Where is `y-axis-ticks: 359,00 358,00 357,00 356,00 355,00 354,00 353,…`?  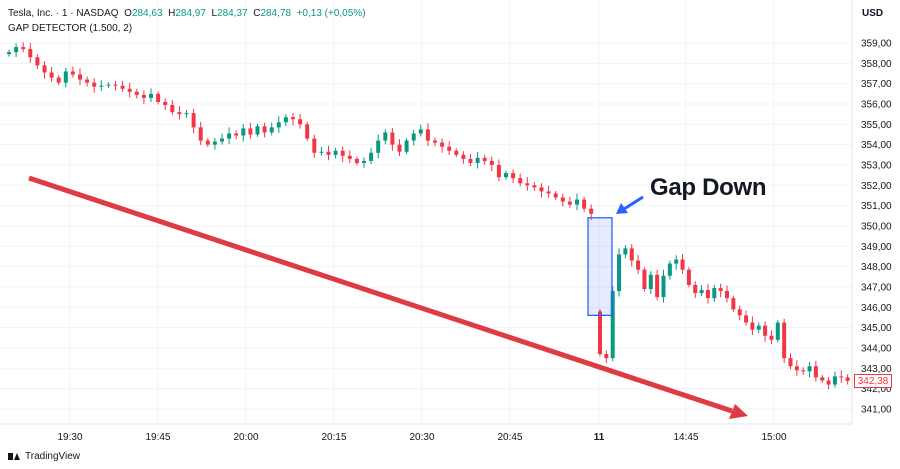
y-axis-ticks: 359,00 358,00 357,00 356,00 355,00 354,00 353,… is located at coordinates (876, 227).